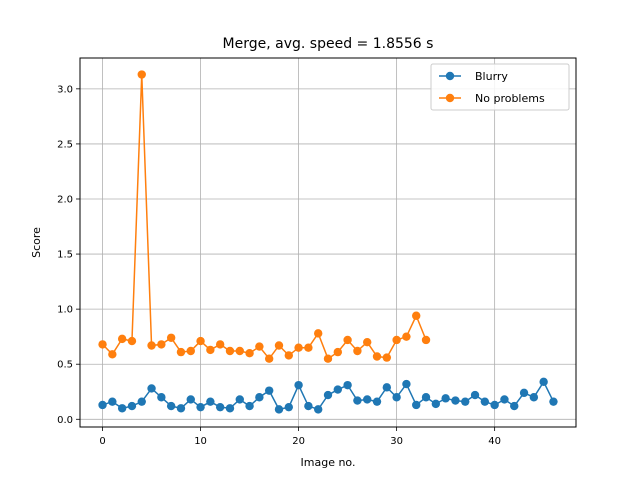 The image size is (640, 480). I want to click on y-tick-label: 1.5, so click(65, 255).